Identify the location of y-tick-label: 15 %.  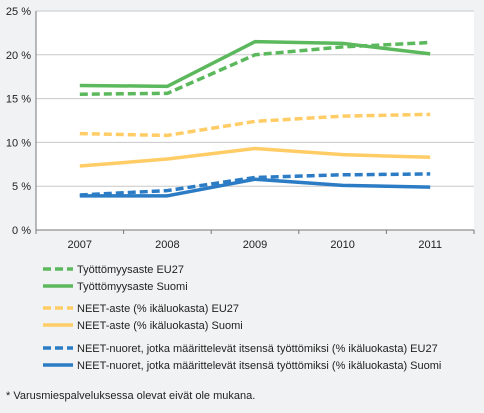
(18, 100).